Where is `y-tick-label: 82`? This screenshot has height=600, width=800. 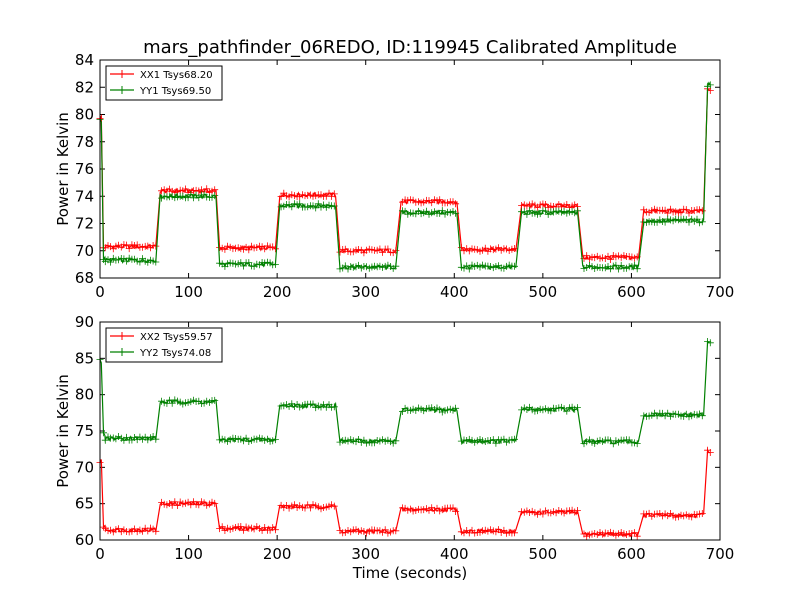 y-tick-label: 82 is located at coordinates (84, 87).